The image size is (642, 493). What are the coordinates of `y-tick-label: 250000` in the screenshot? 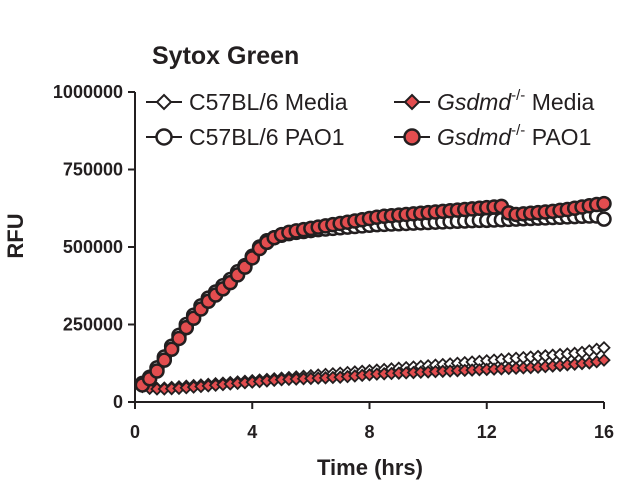 It's located at (93, 325).